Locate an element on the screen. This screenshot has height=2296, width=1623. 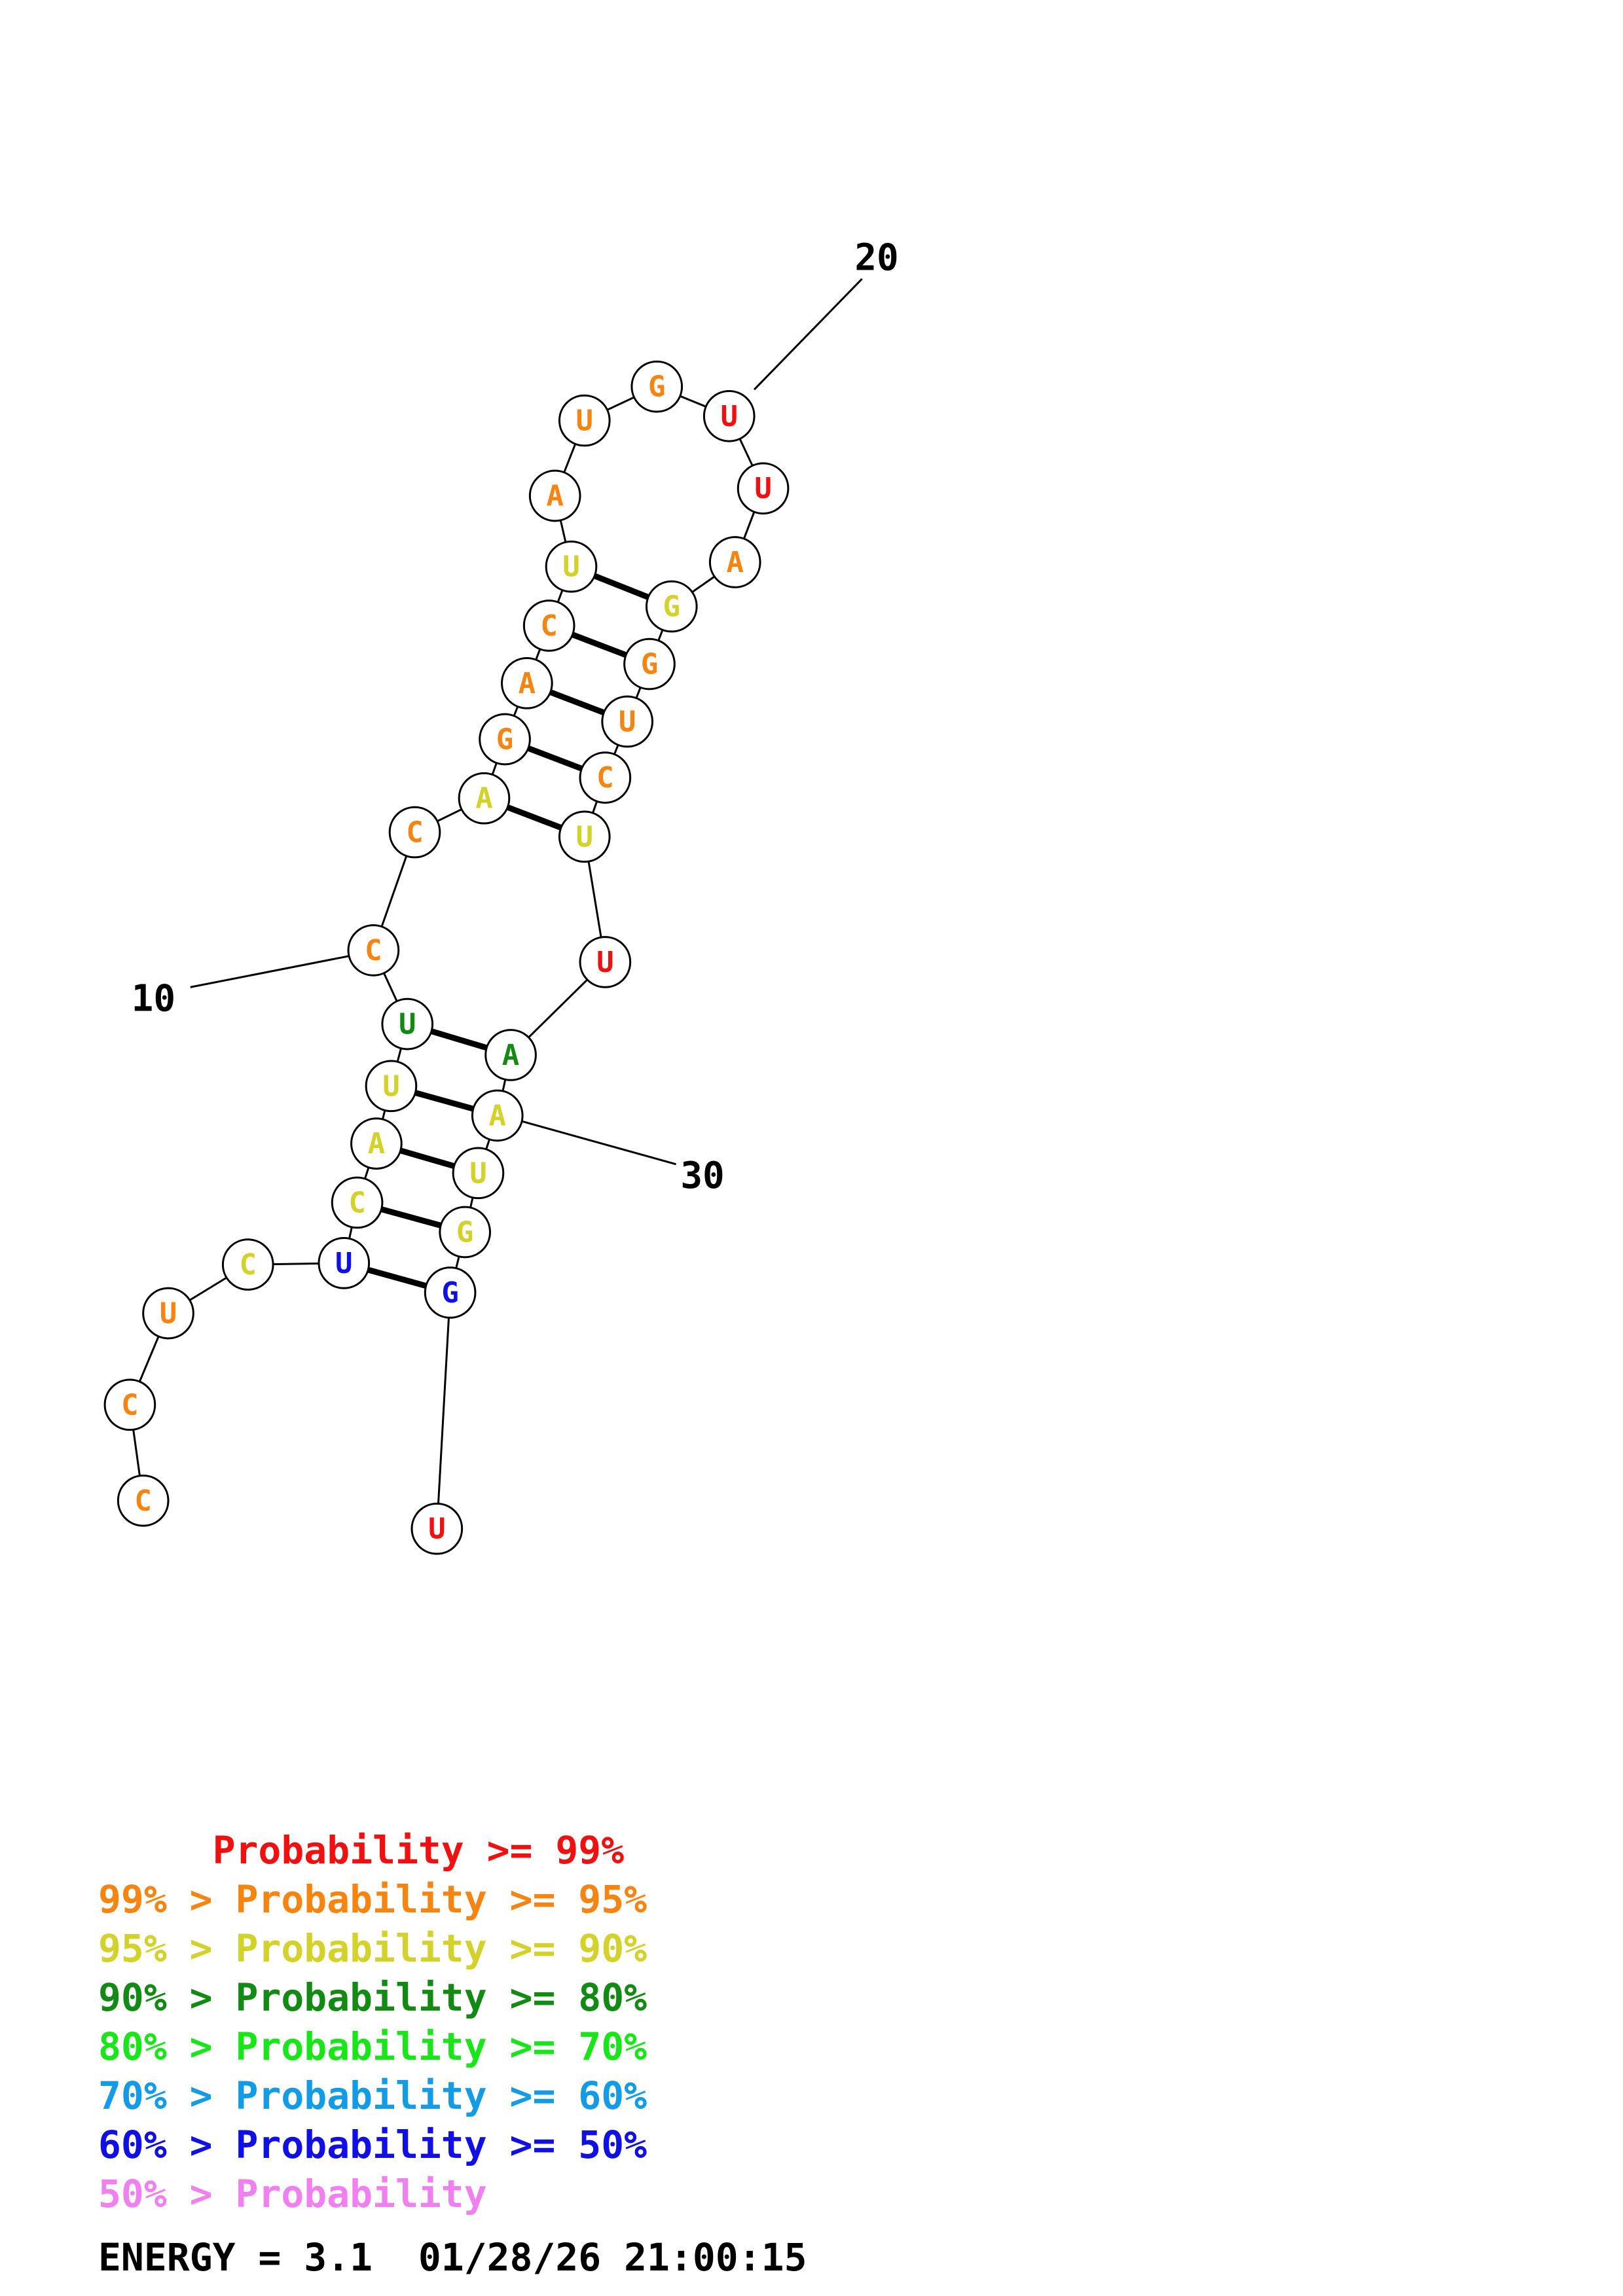
backbone-segment is located at coordinates (443, 1410).